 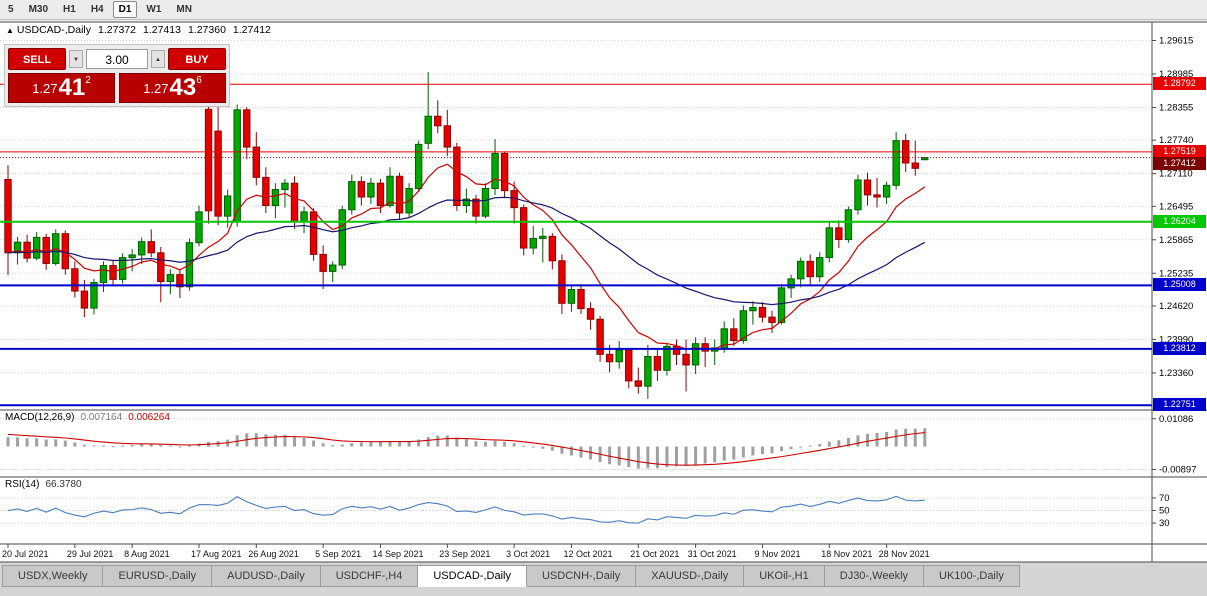 What do you see at coordinates (45, 88) in the screenshot?
I see `sell-price-prefix: 1.27` at bounding box center [45, 88].